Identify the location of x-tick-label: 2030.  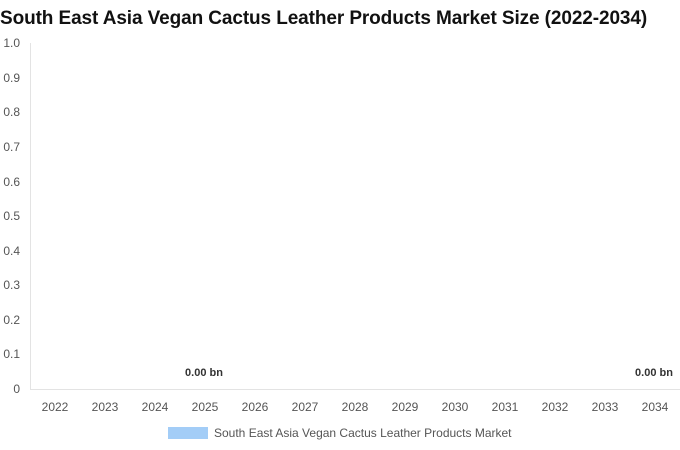
(455, 407).